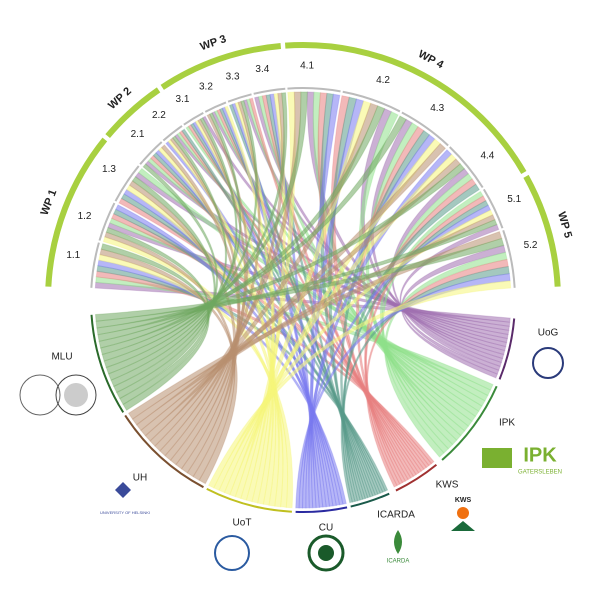  Describe the element at coordinates (85, 216) in the screenshot. I see `task-label: 1.2` at that location.